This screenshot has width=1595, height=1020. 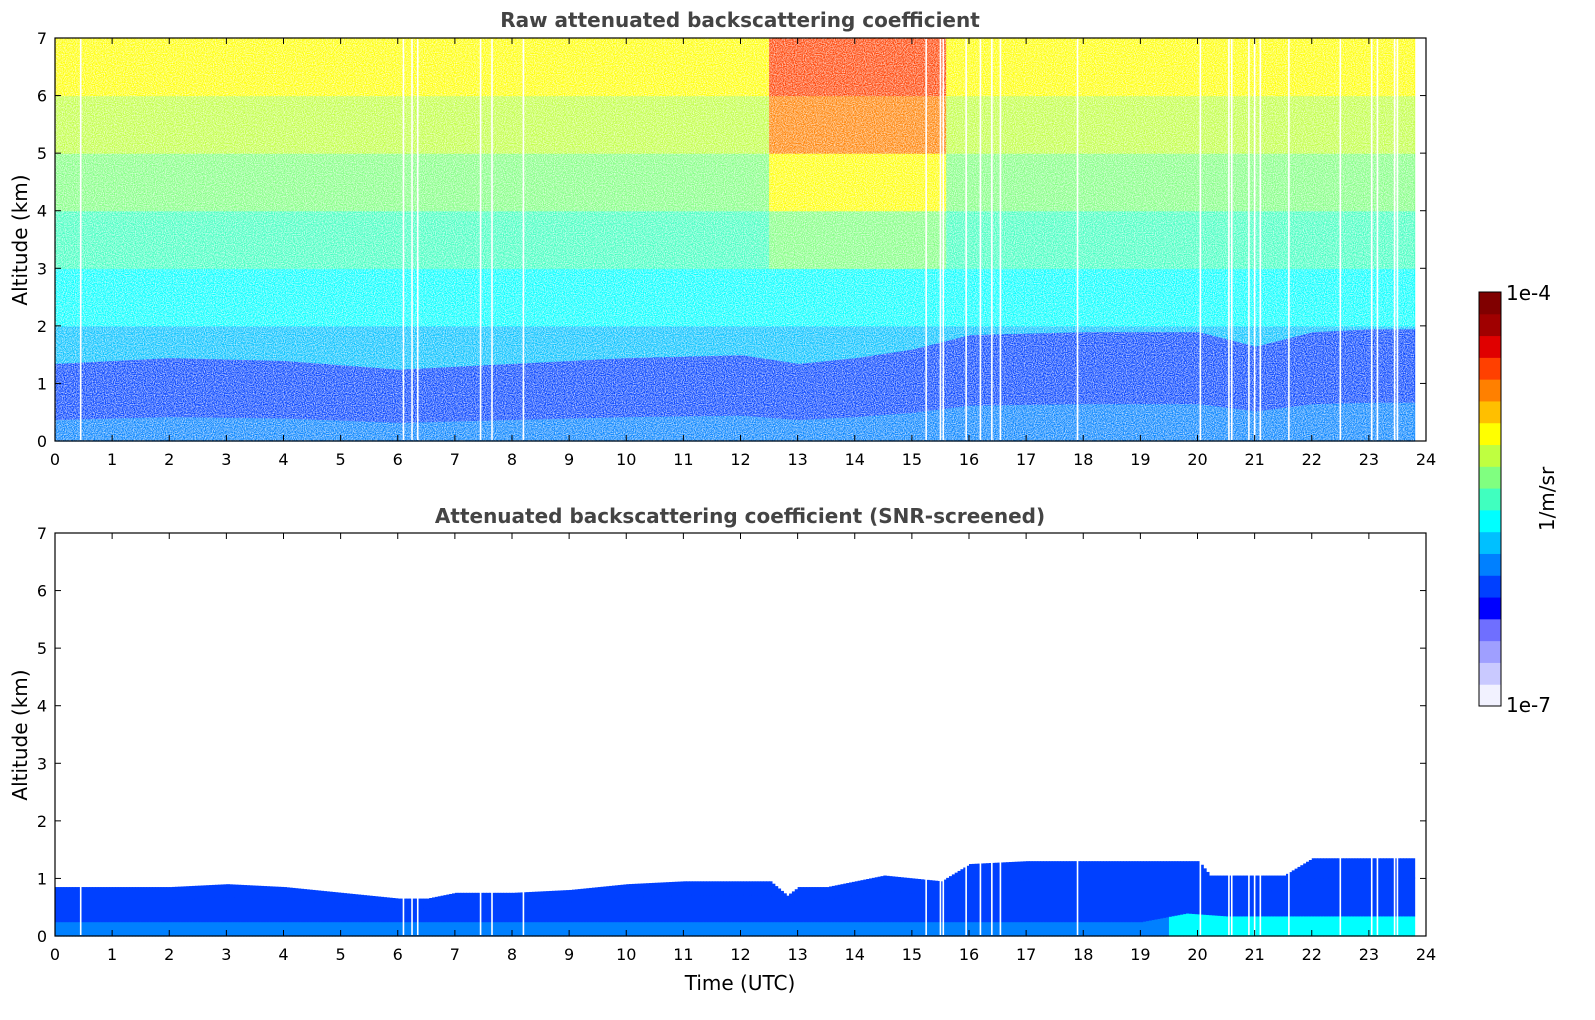 I want to click on y-tick-label: 1, so click(x=42, y=383).